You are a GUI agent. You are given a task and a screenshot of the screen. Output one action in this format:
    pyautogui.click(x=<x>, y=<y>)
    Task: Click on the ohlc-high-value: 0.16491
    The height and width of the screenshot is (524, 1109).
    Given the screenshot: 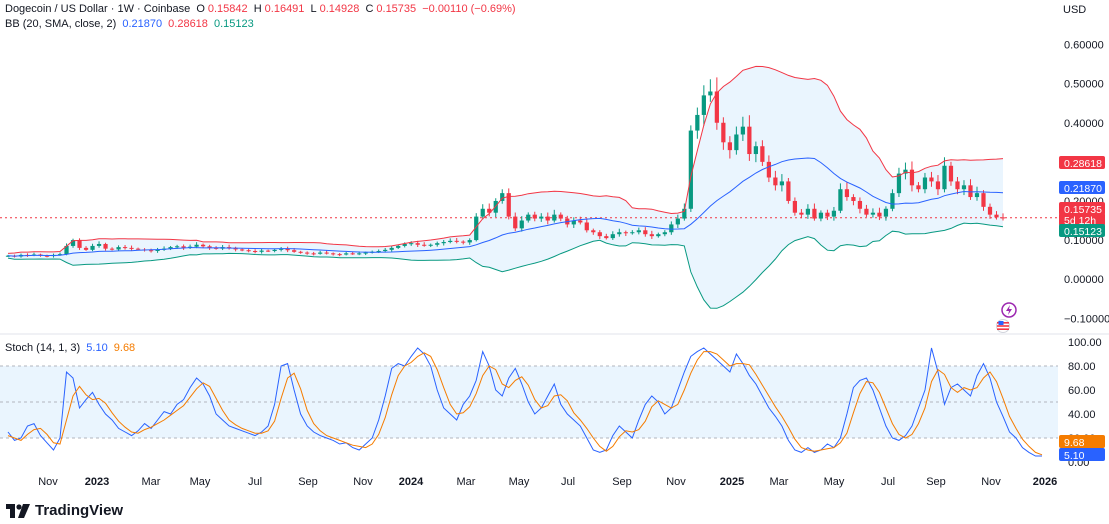 What is the action you would take?
    pyautogui.click(x=284, y=9)
    